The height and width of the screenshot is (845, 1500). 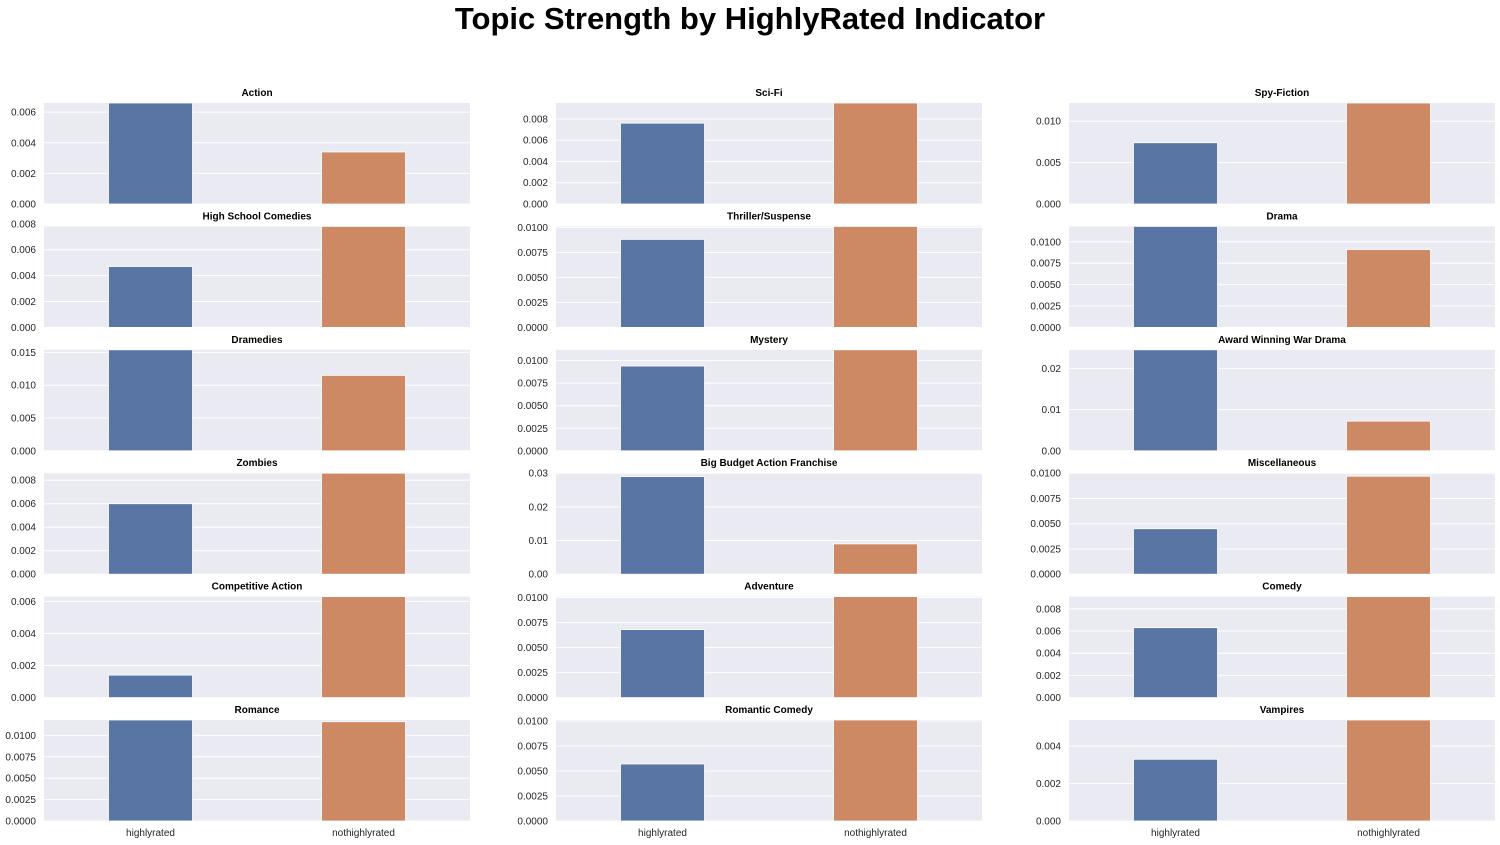 I want to click on subplot-title: Competitive Action, so click(x=257, y=587).